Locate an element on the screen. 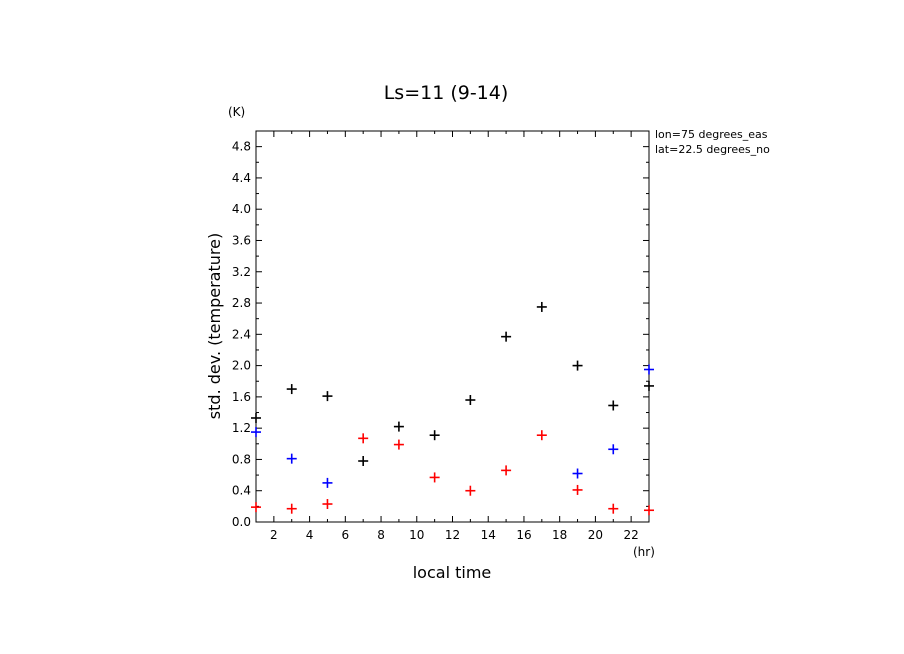  lat-annotation: lat=22.5 degrees_no is located at coordinates (712, 149).